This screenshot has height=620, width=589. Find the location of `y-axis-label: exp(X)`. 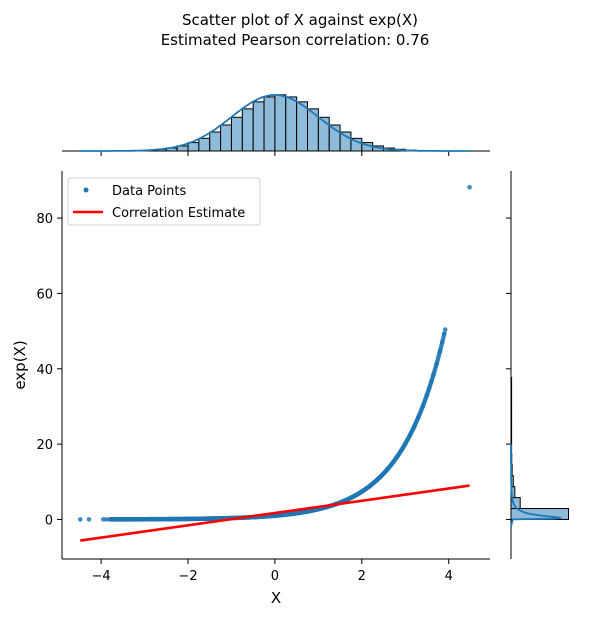

y-axis-label: exp(X) is located at coordinates (20, 364).